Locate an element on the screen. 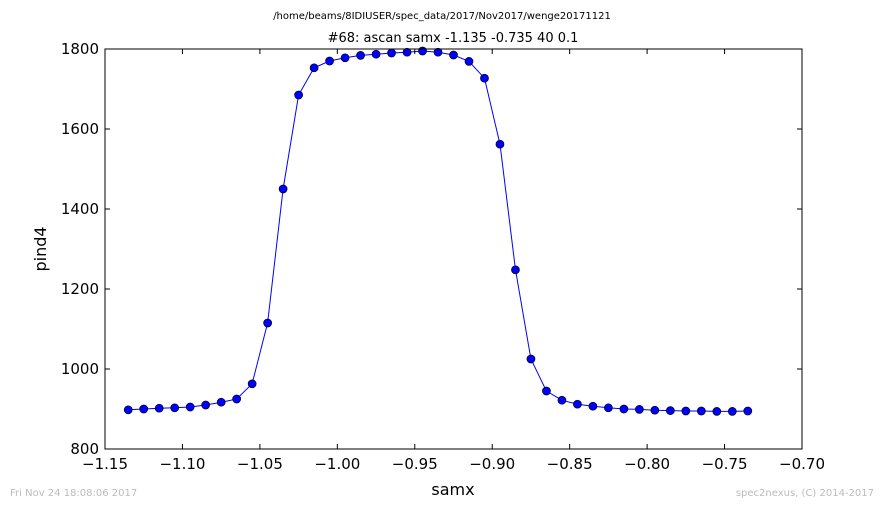 The image size is (884, 509). footer-credit: spec2nexus, (C) 2014-2017 is located at coordinates (804, 493).